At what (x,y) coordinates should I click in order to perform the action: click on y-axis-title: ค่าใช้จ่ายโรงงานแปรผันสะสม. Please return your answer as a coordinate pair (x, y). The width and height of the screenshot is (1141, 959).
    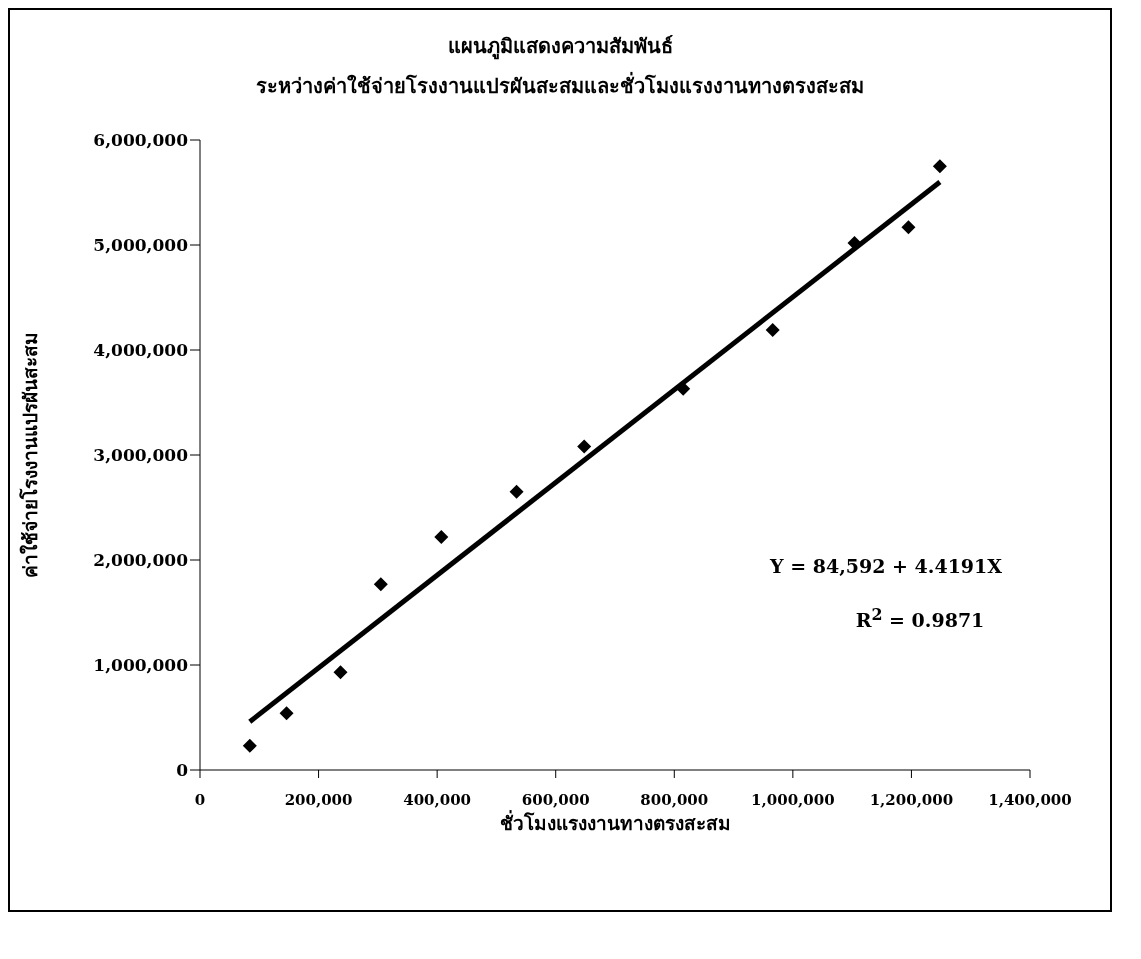
    Looking at the image, I should click on (29, 455).